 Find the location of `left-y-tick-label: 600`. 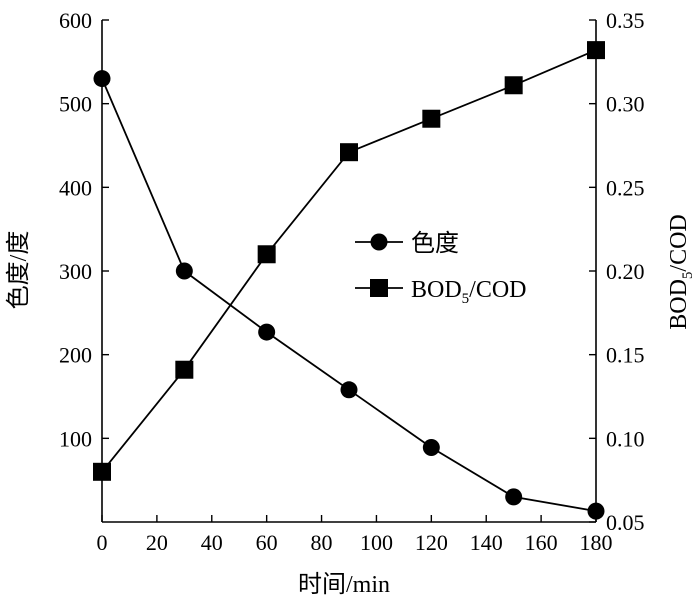

left-y-tick-label: 600 is located at coordinates (75, 20).